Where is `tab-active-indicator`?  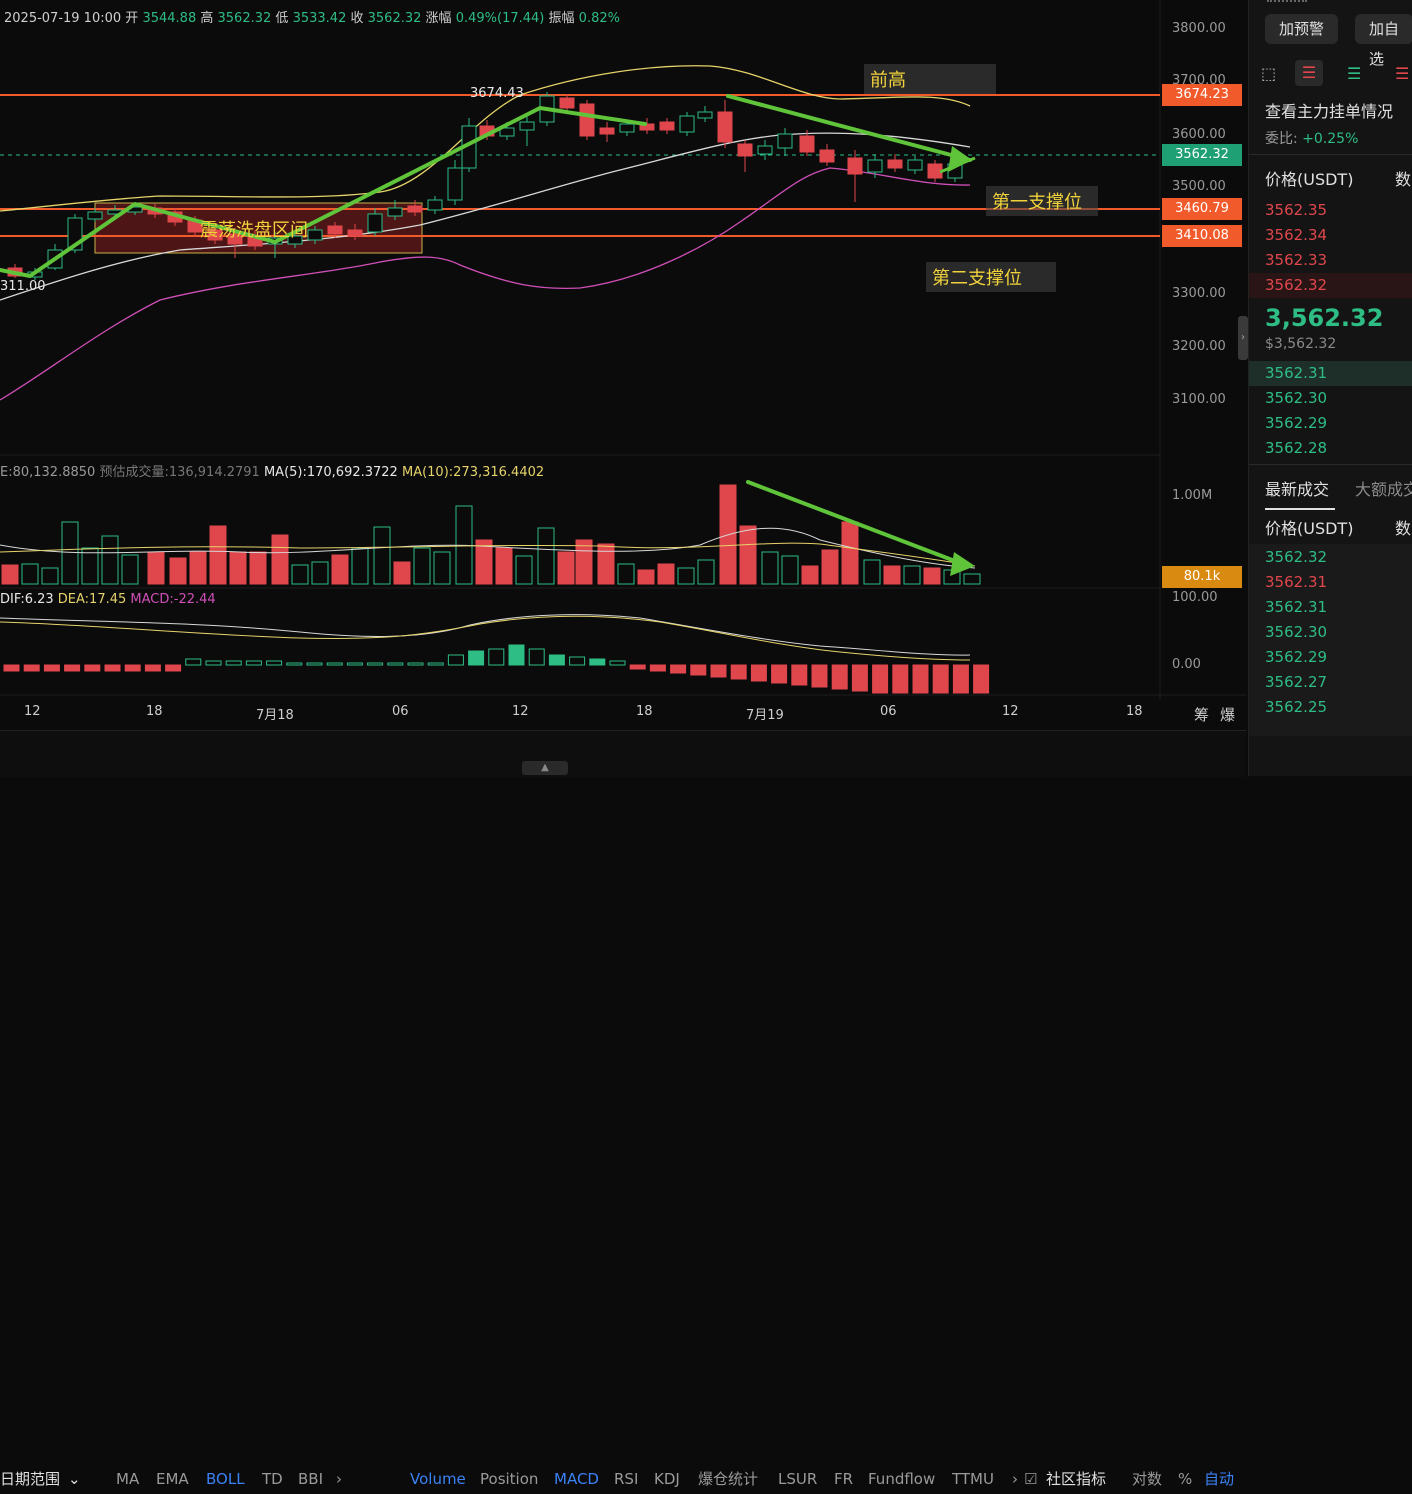
tab-active-indicator is located at coordinates (1300, 509).